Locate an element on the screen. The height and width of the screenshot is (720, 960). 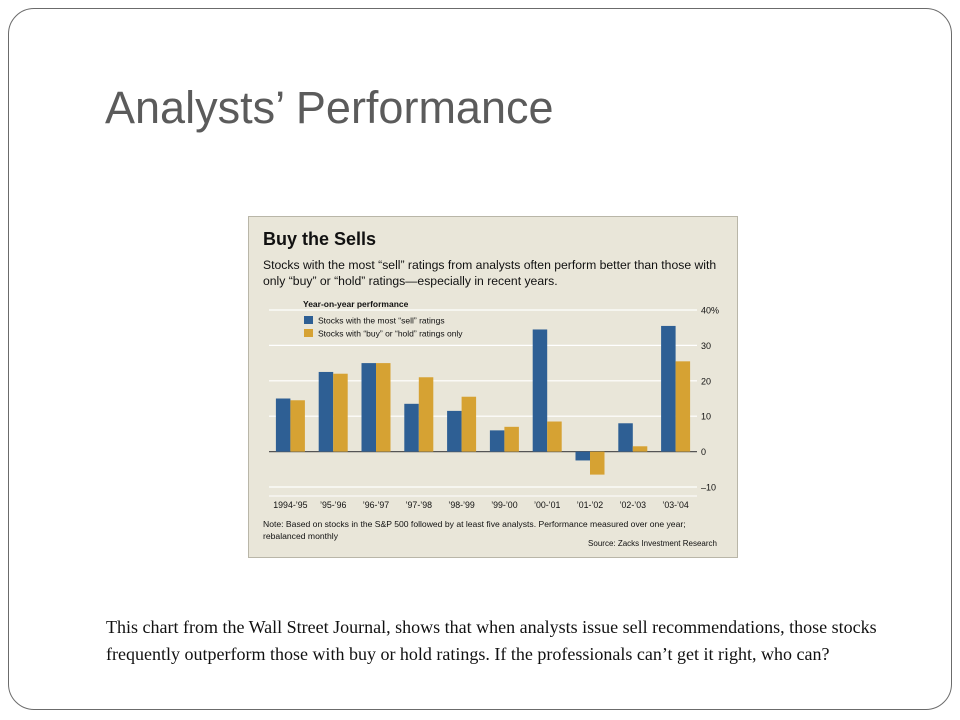
x-tick-label: ’97-’98 is located at coordinates (419, 505).